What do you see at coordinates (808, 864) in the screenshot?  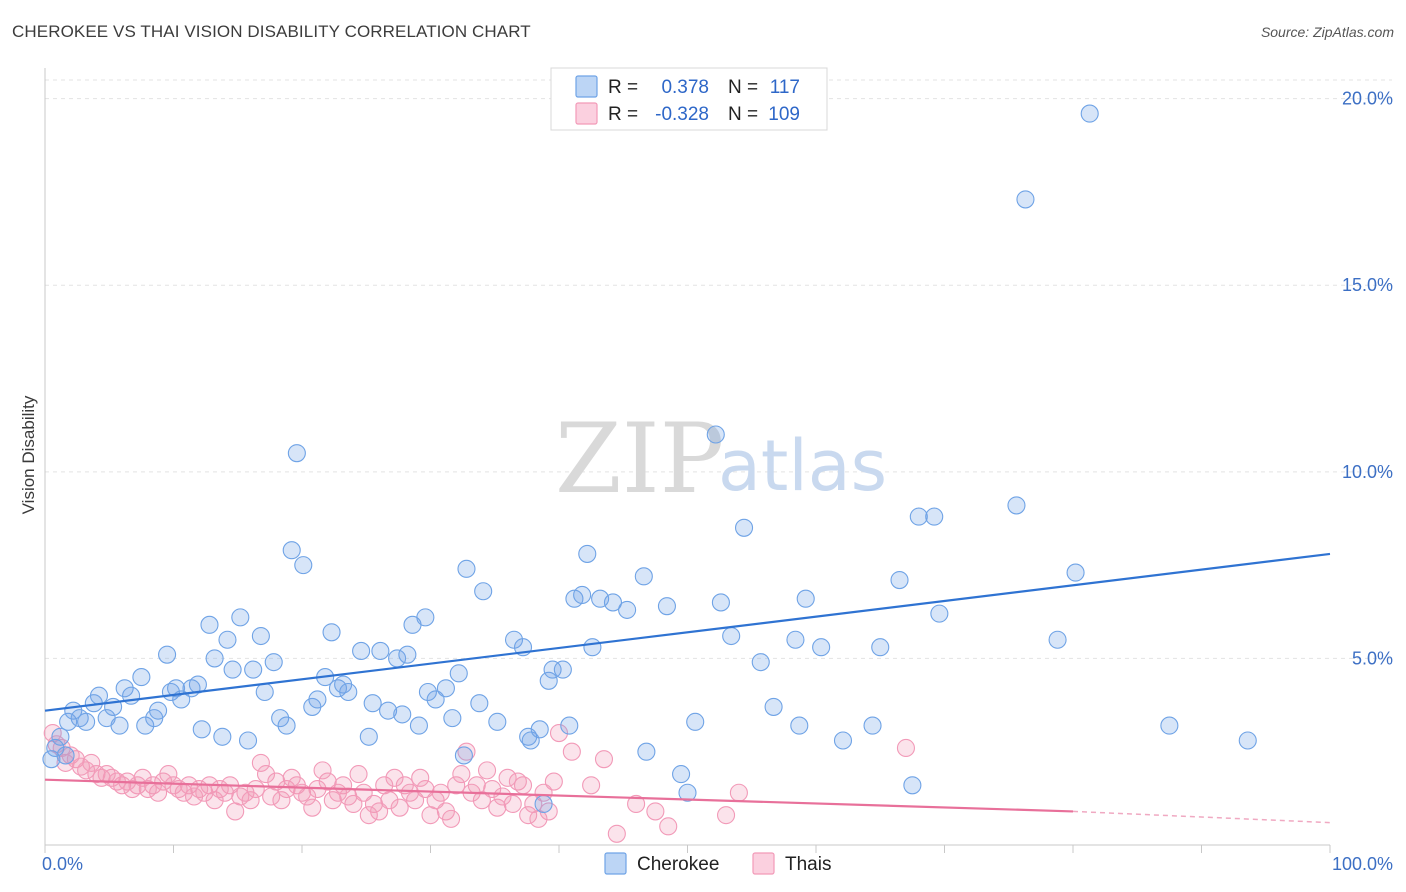 I see `legend-bottom-label-thais: Thais` at bounding box center [808, 864].